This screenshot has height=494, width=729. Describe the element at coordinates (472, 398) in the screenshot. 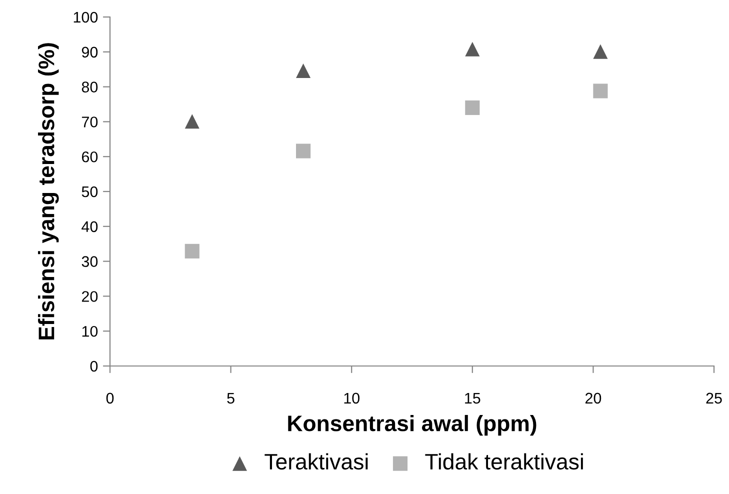

I see `x-tick-label: 15` at that location.